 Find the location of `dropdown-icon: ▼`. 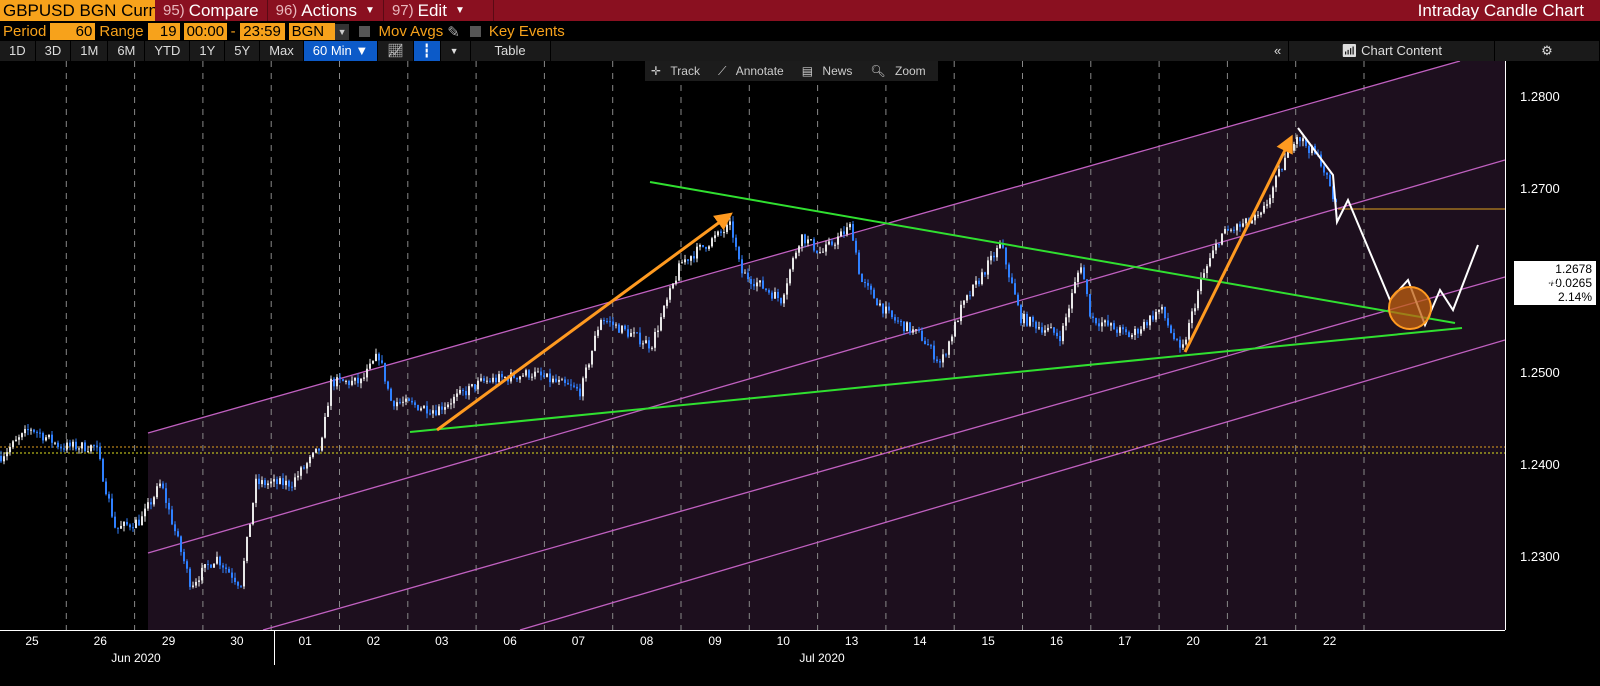

dropdown-icon: ▼ is located at coordinates (342, 31).